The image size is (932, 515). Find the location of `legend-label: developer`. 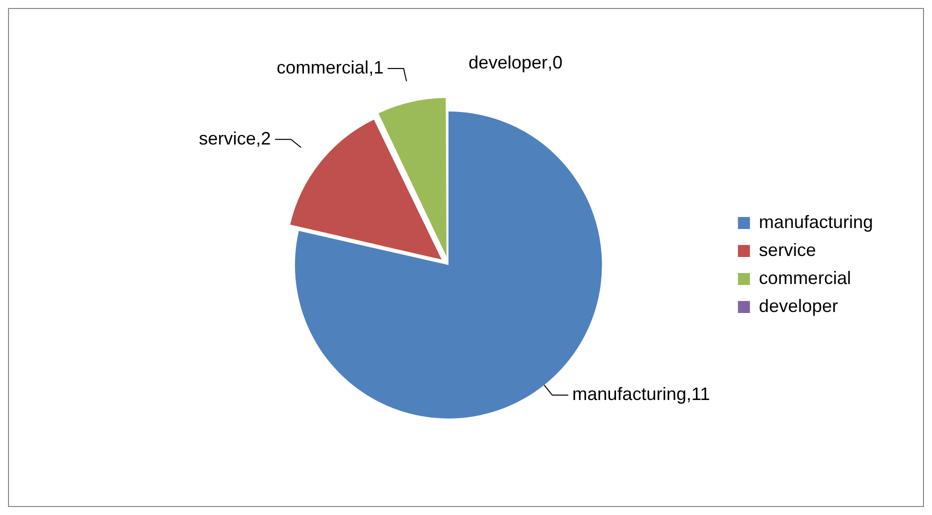

legend-label: developer is located at coordinates (798, 306).